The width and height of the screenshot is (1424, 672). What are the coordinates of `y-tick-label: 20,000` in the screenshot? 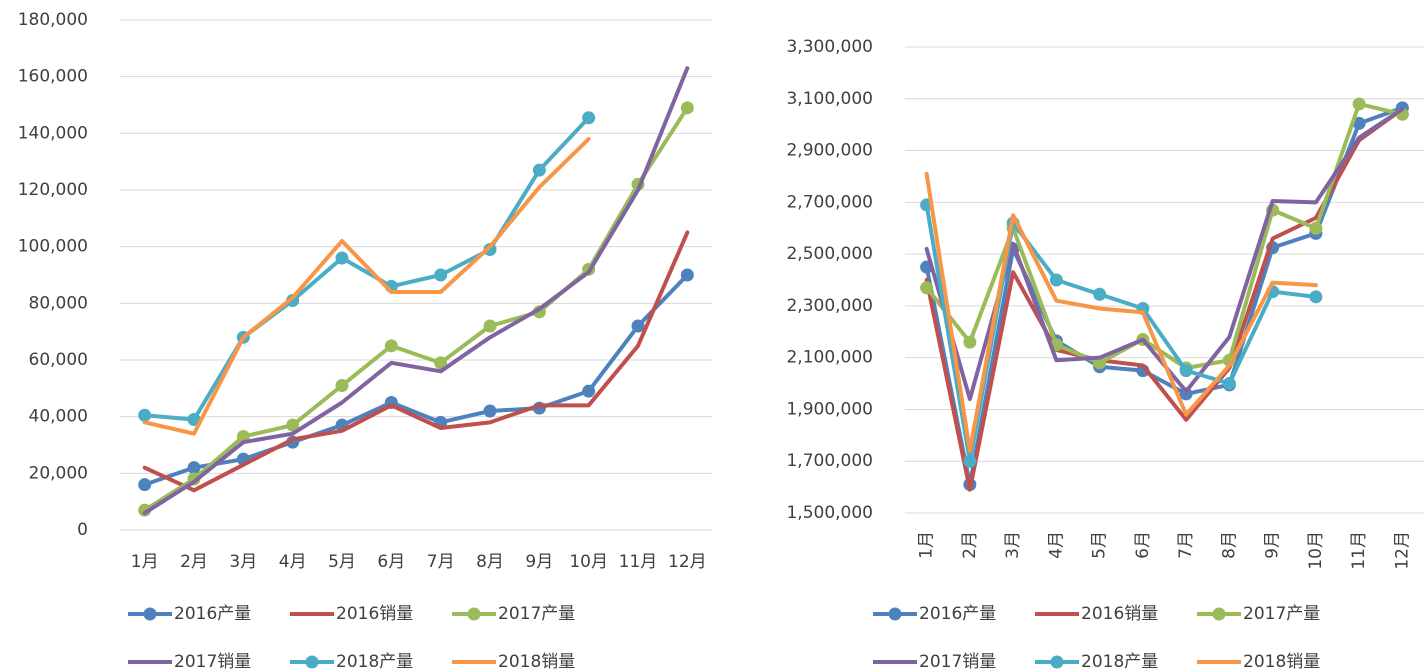 It's located at (58, 473).